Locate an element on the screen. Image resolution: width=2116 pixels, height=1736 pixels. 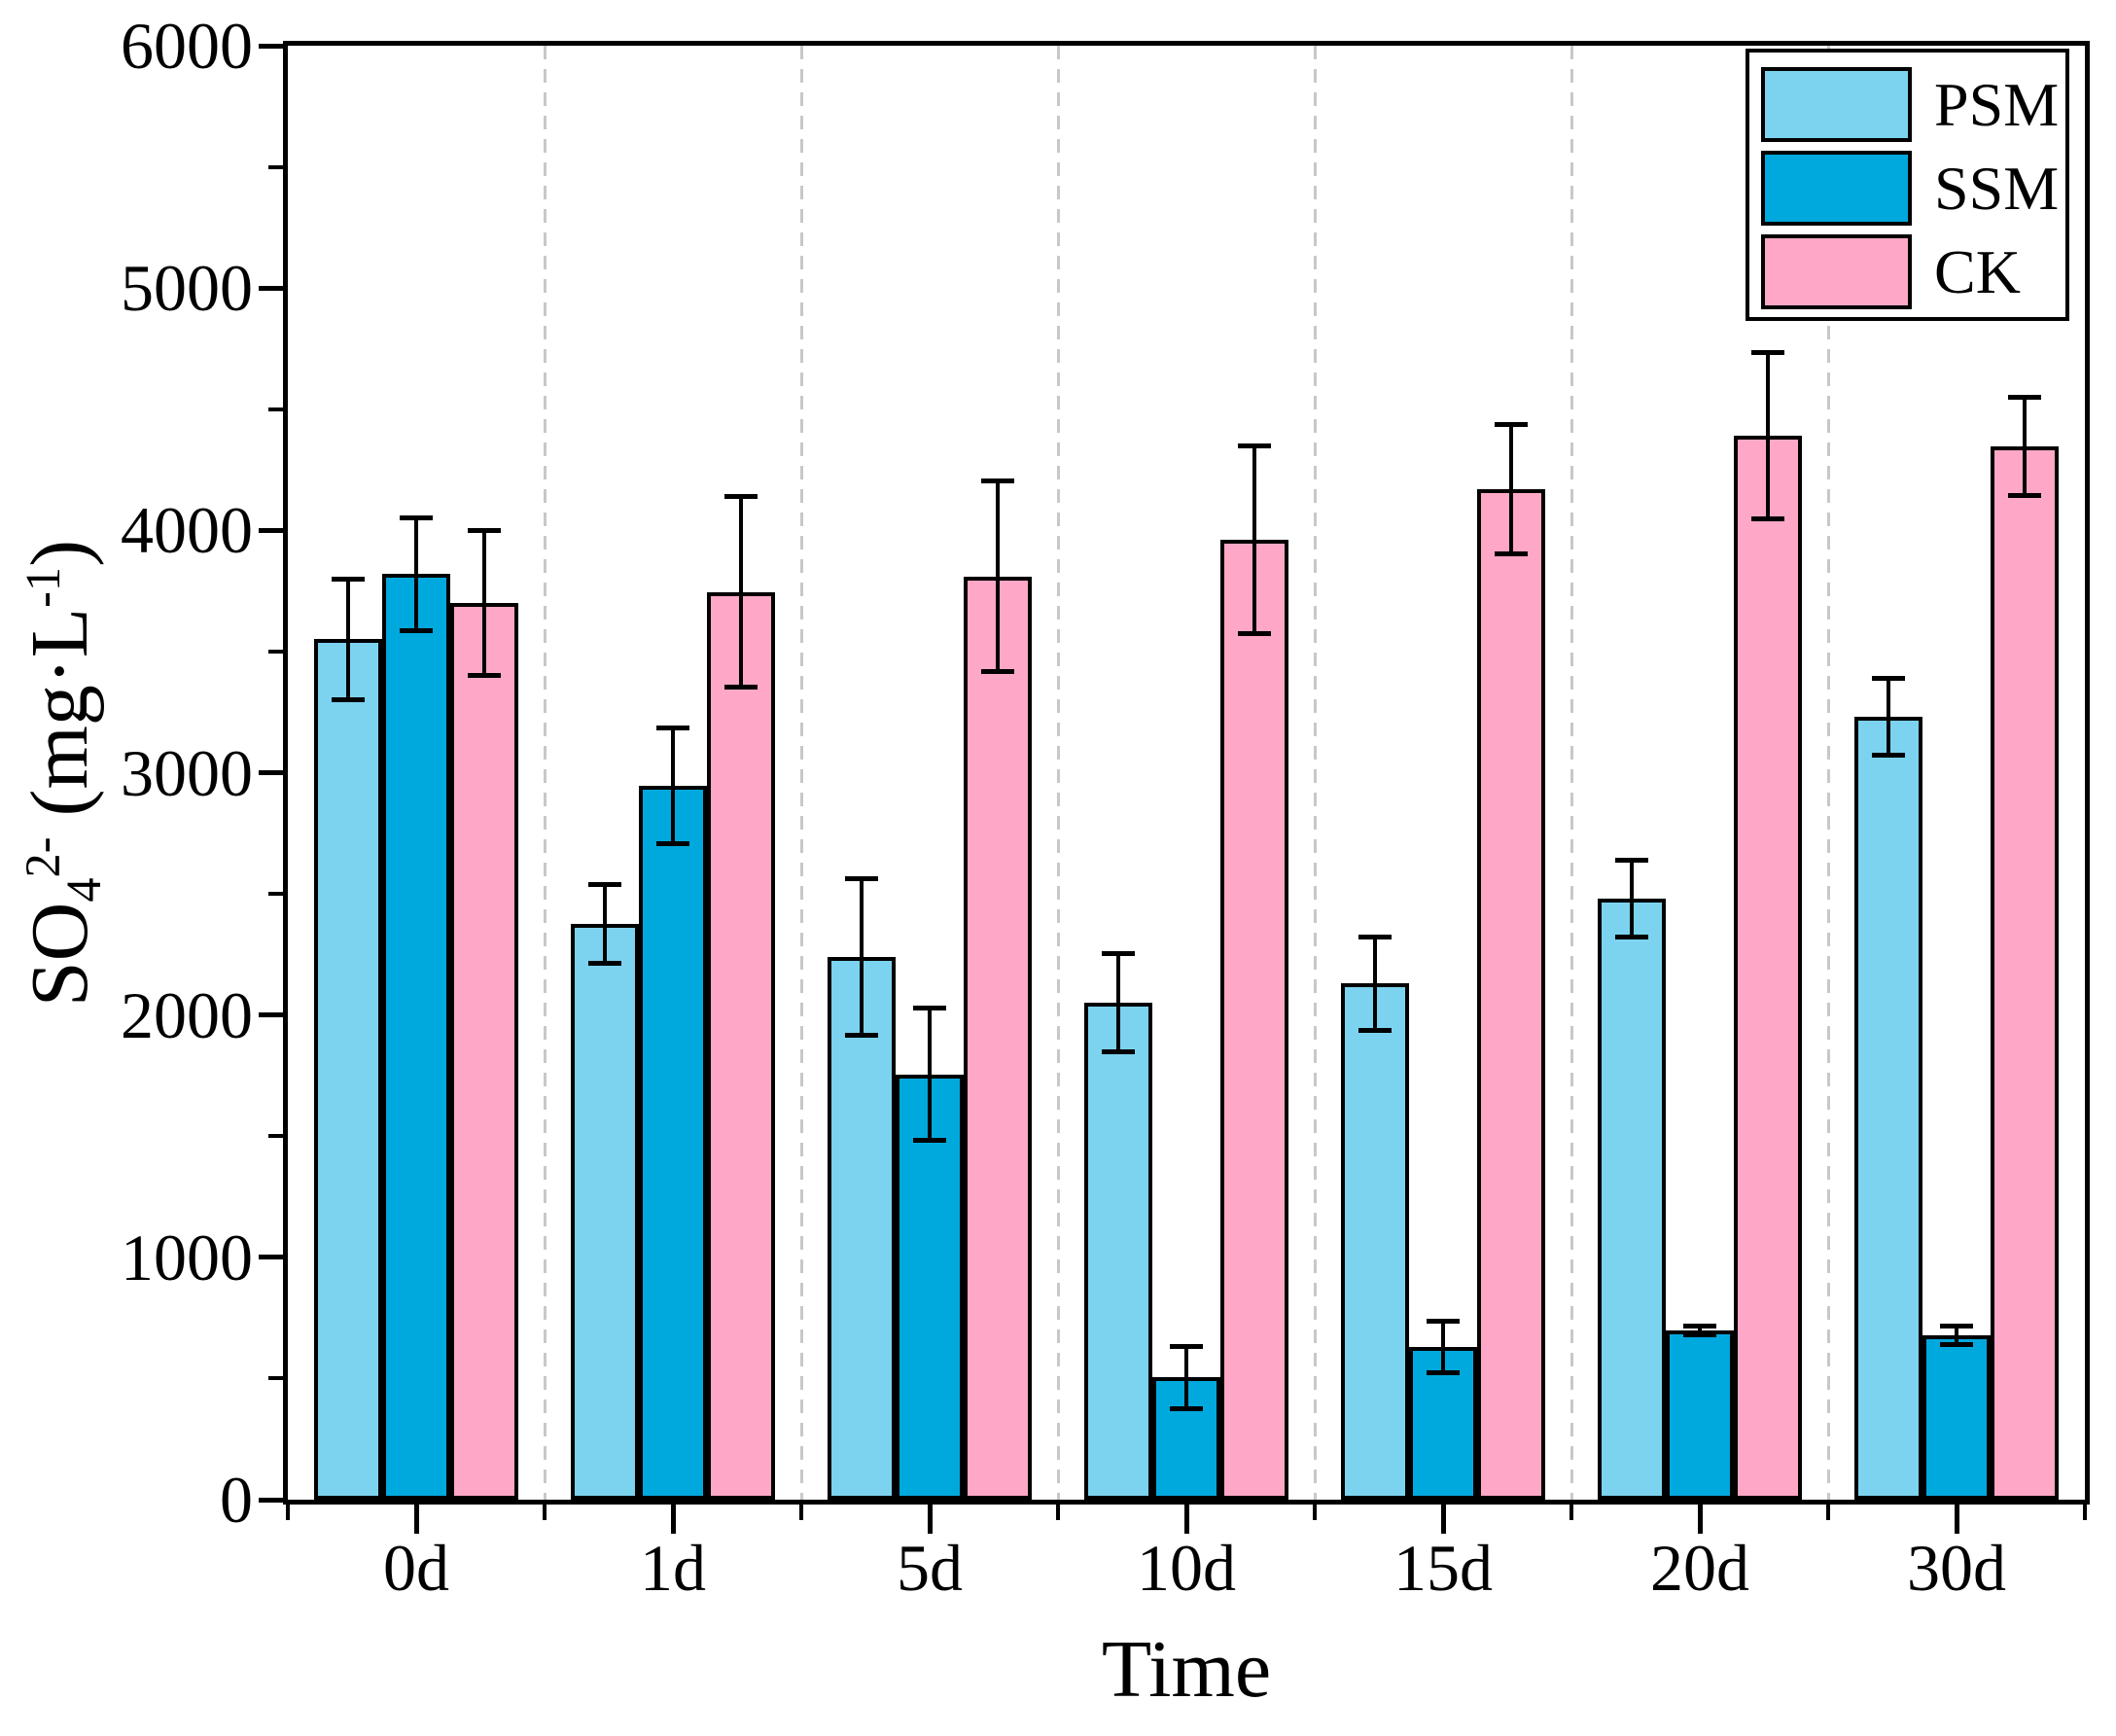
legend: PSM SSM CK is located at coordinates (1907, 185).